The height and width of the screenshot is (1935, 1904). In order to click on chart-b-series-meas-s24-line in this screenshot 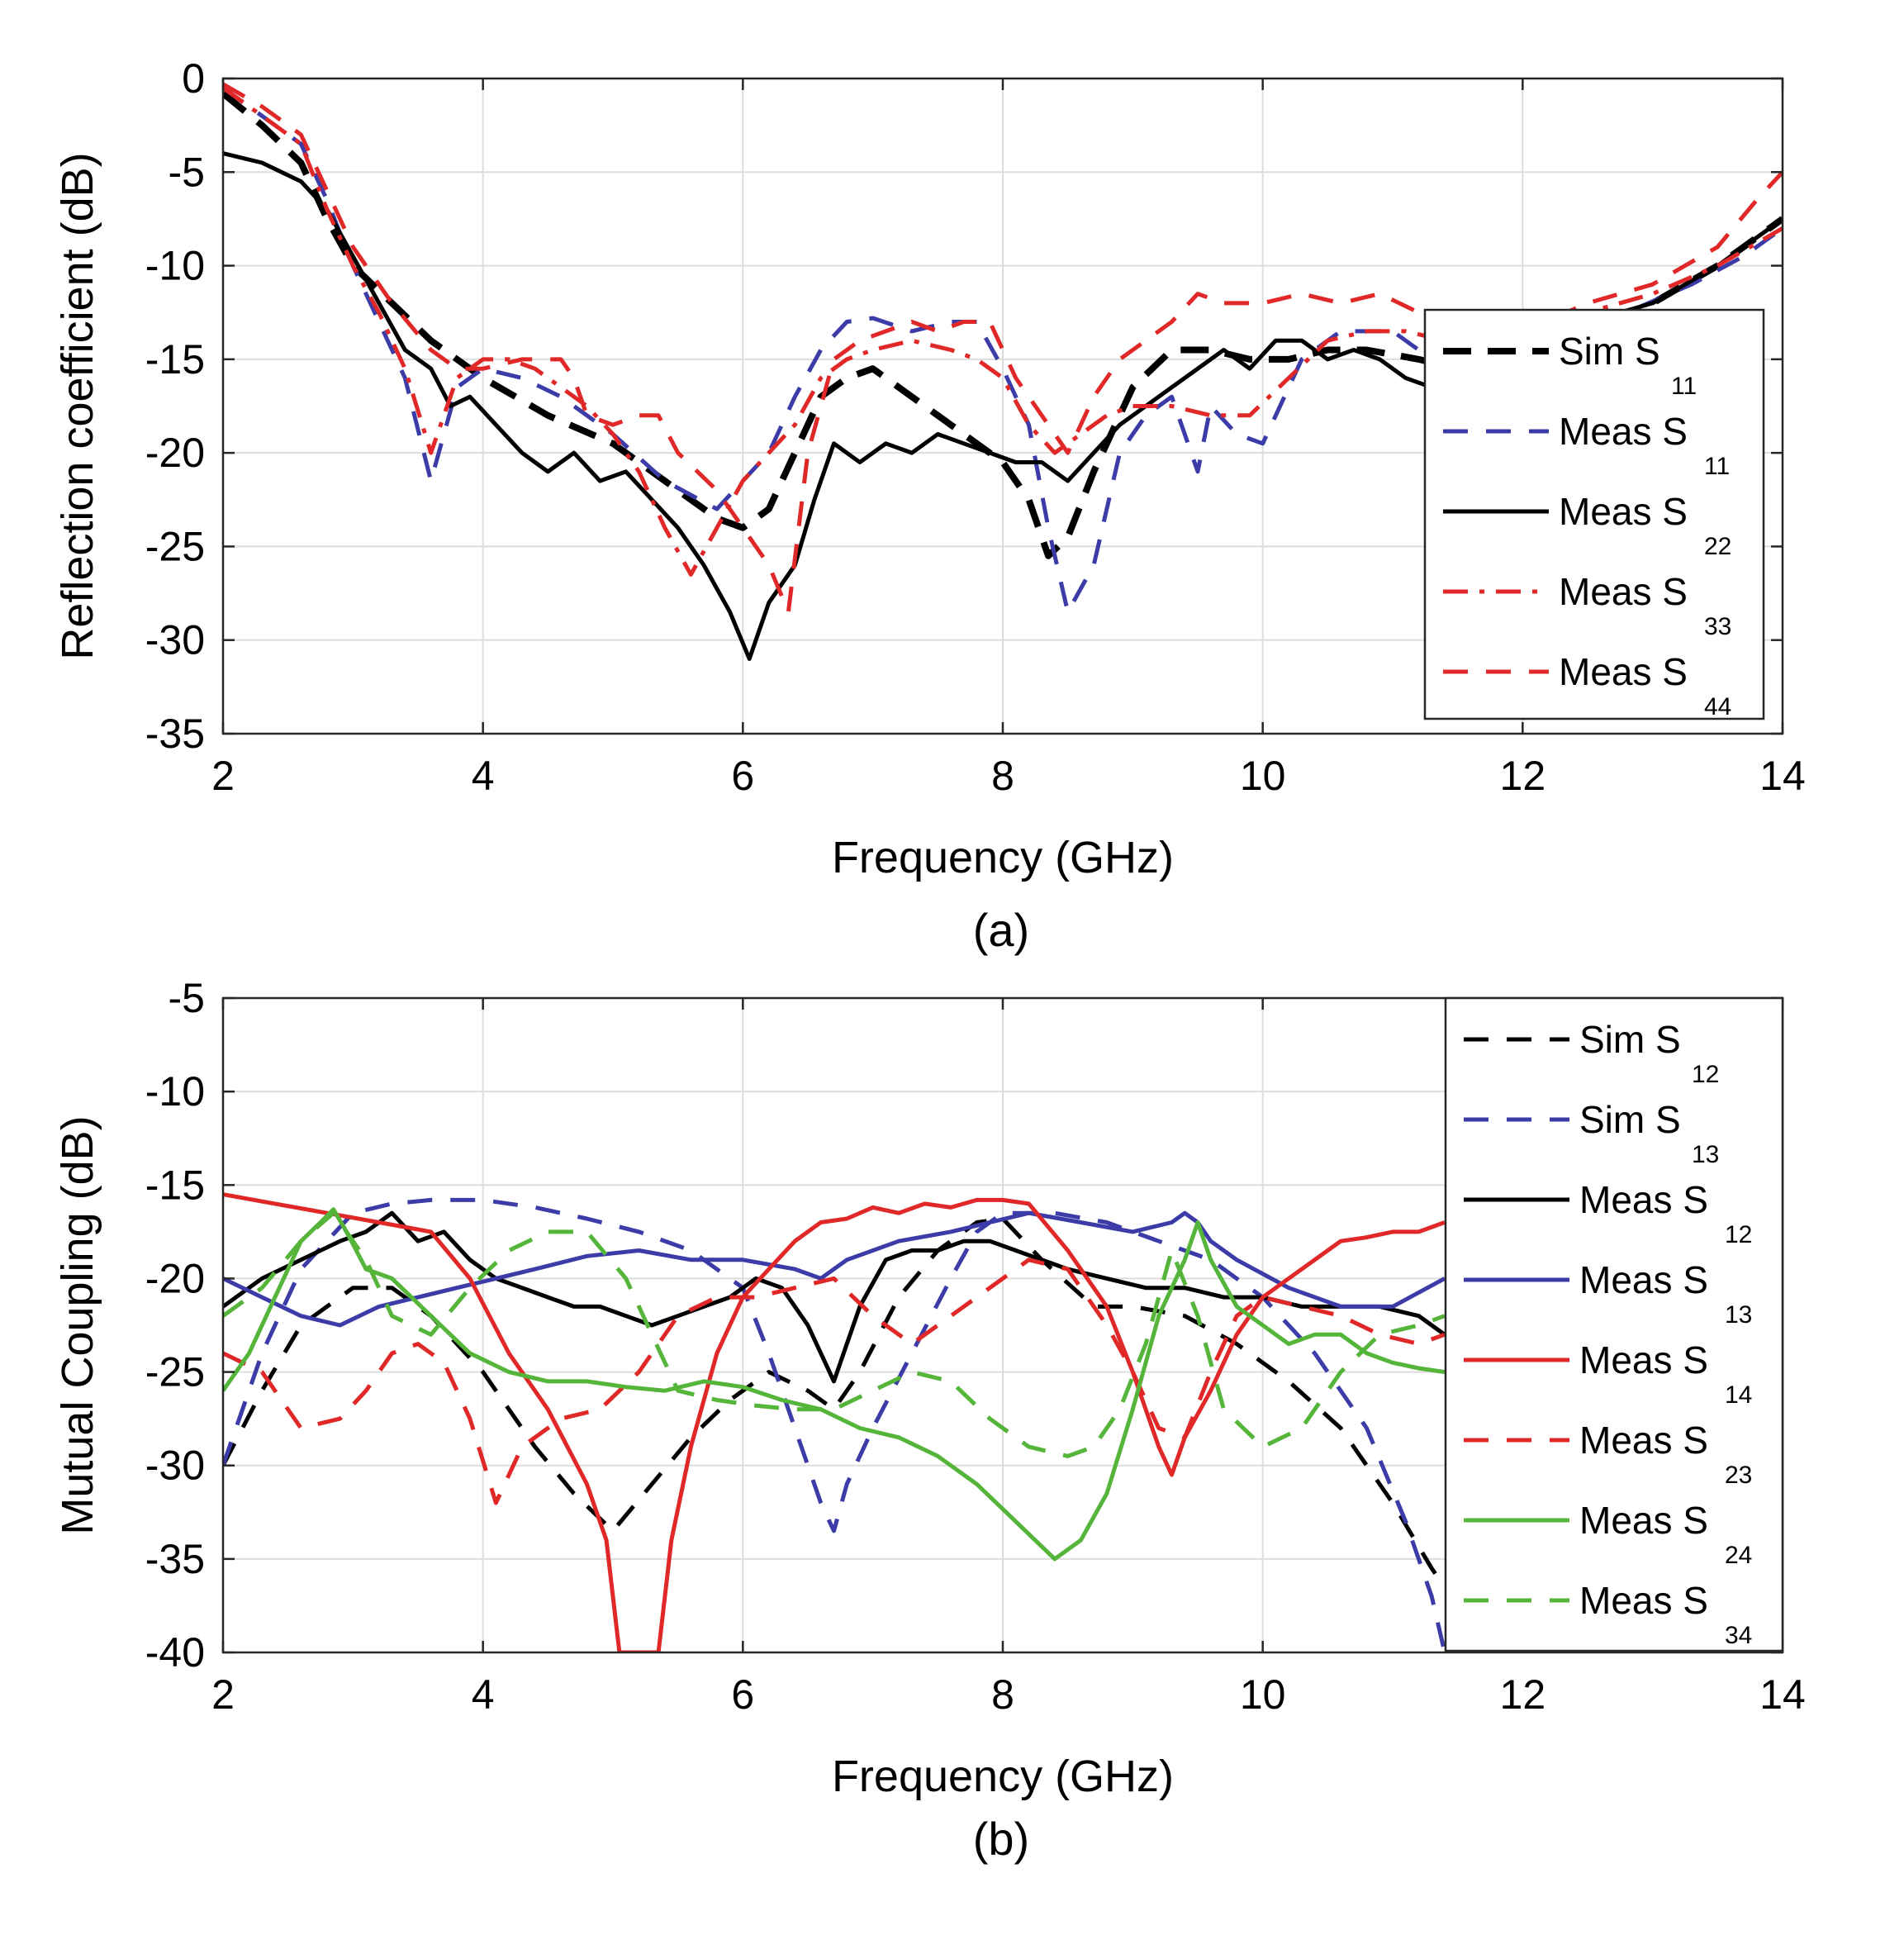, I will do `click(834, 1384)`.